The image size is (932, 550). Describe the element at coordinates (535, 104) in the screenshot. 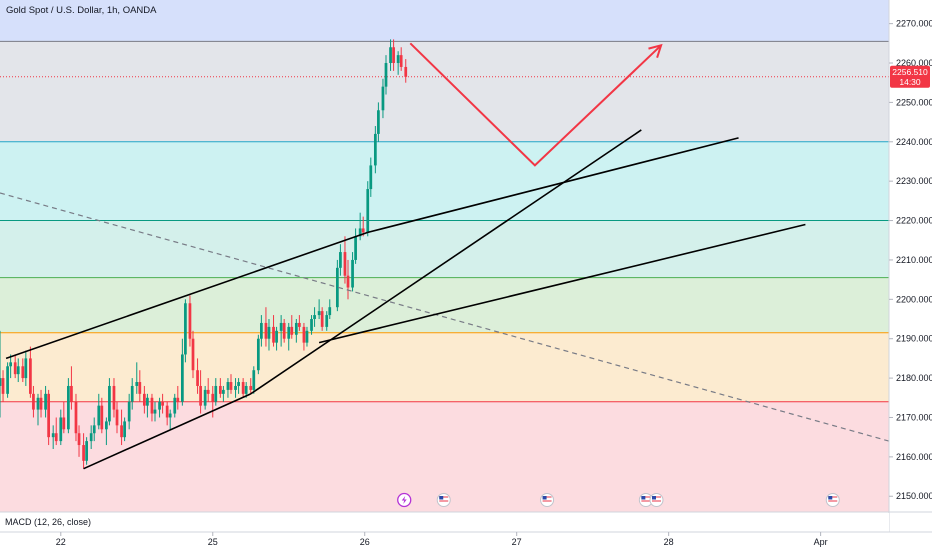

I see `projection-path` at that location.